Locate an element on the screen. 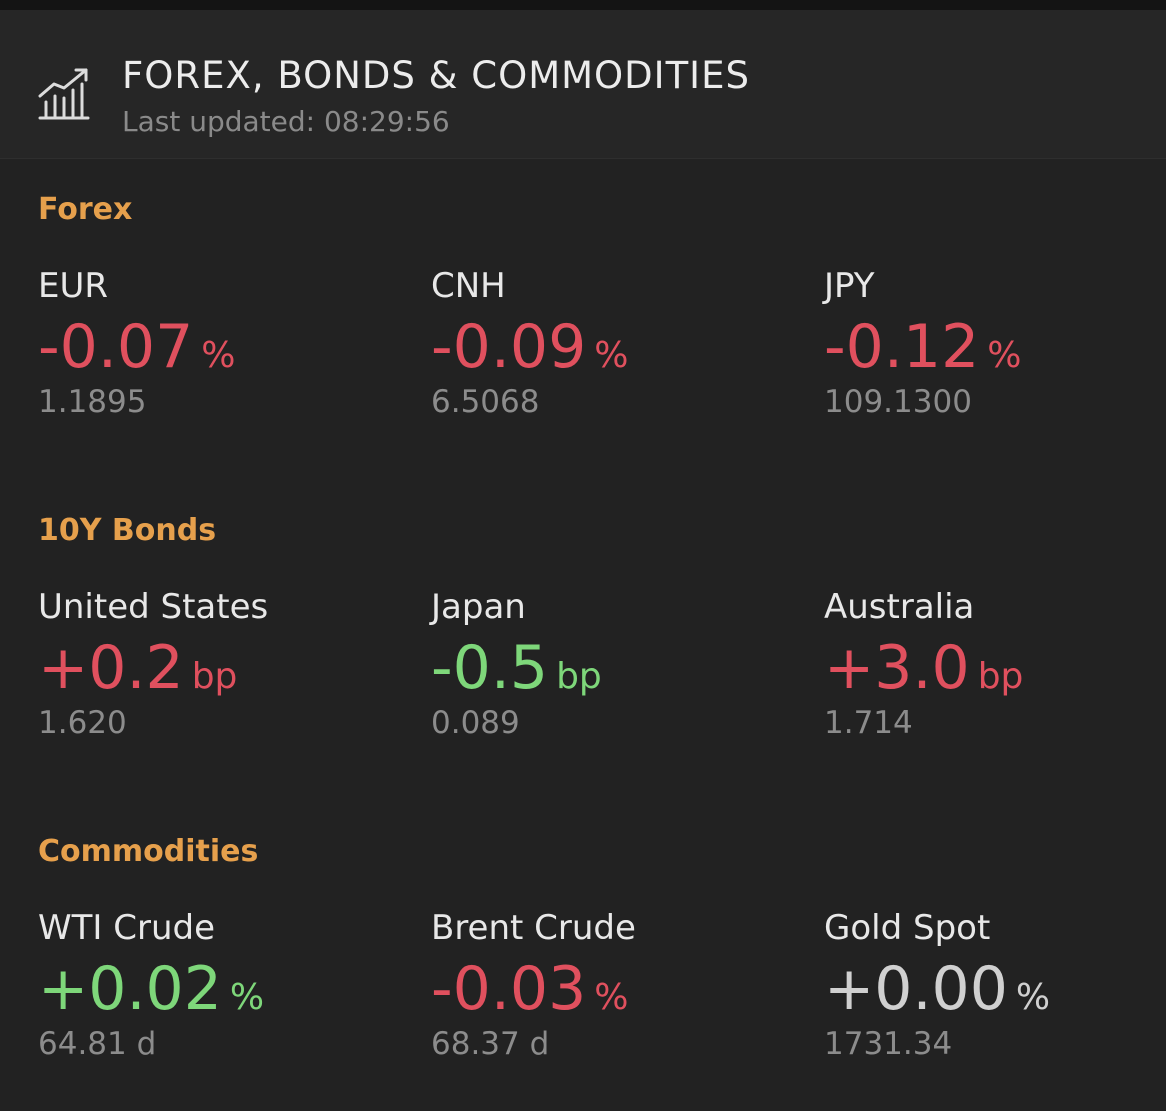 This screenshot has height=1111, width=1166. item-name: Brent Crude is located at coordinates (533, 928).